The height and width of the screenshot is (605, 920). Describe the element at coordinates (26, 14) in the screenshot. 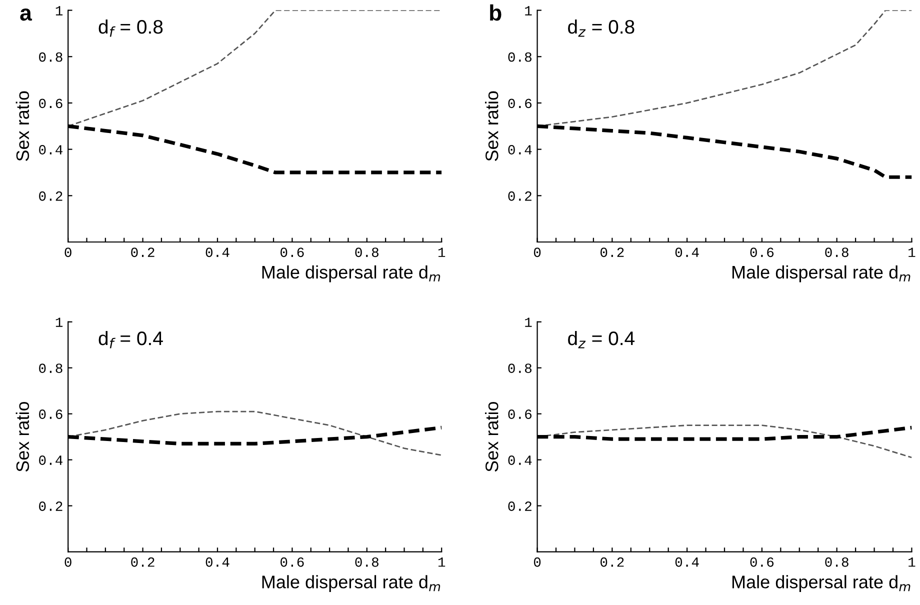

I see `chart-title: a` at that location.